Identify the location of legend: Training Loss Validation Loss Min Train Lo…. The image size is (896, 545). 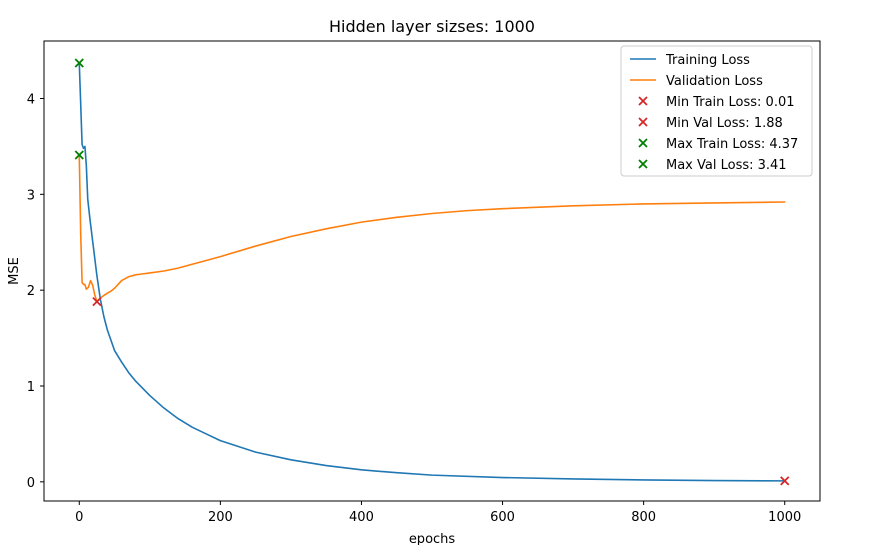
(716, 111).